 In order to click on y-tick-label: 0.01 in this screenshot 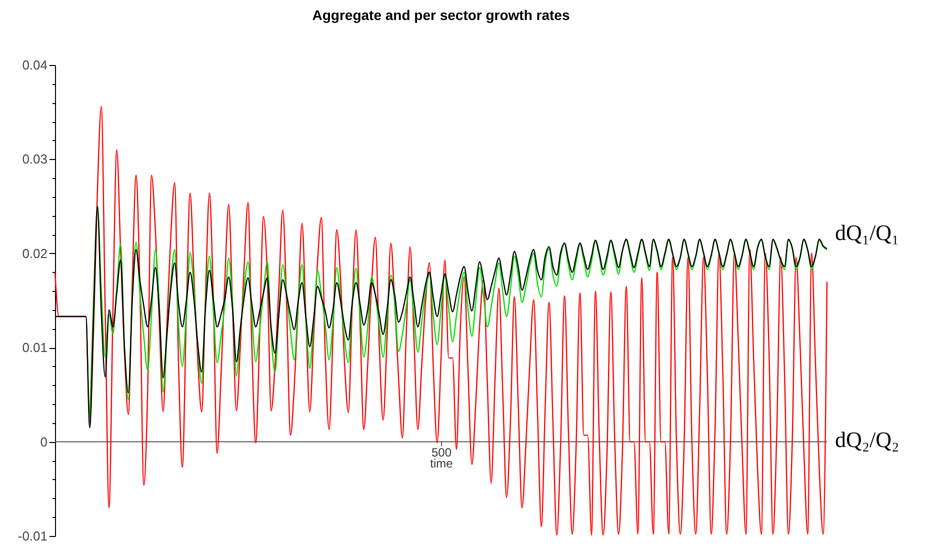, I will do `click(35, 348)`.